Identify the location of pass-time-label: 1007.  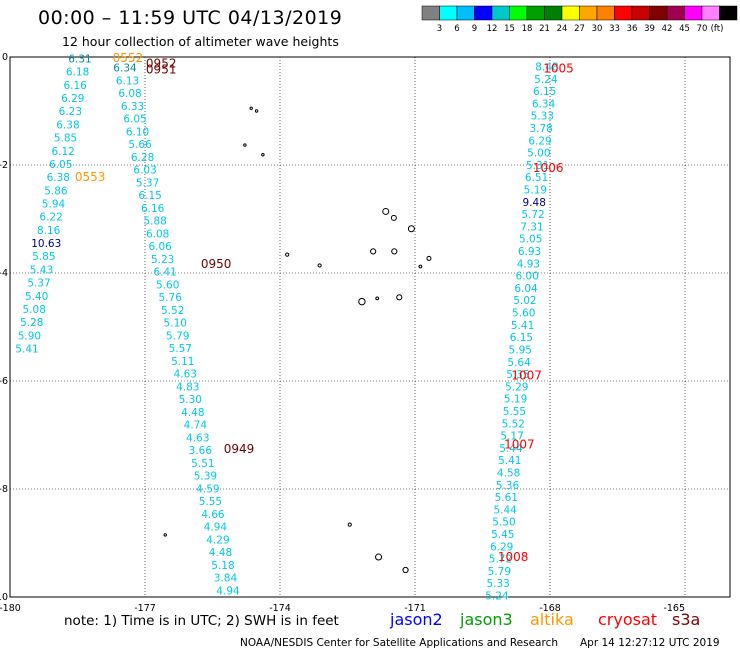
(526, 376).